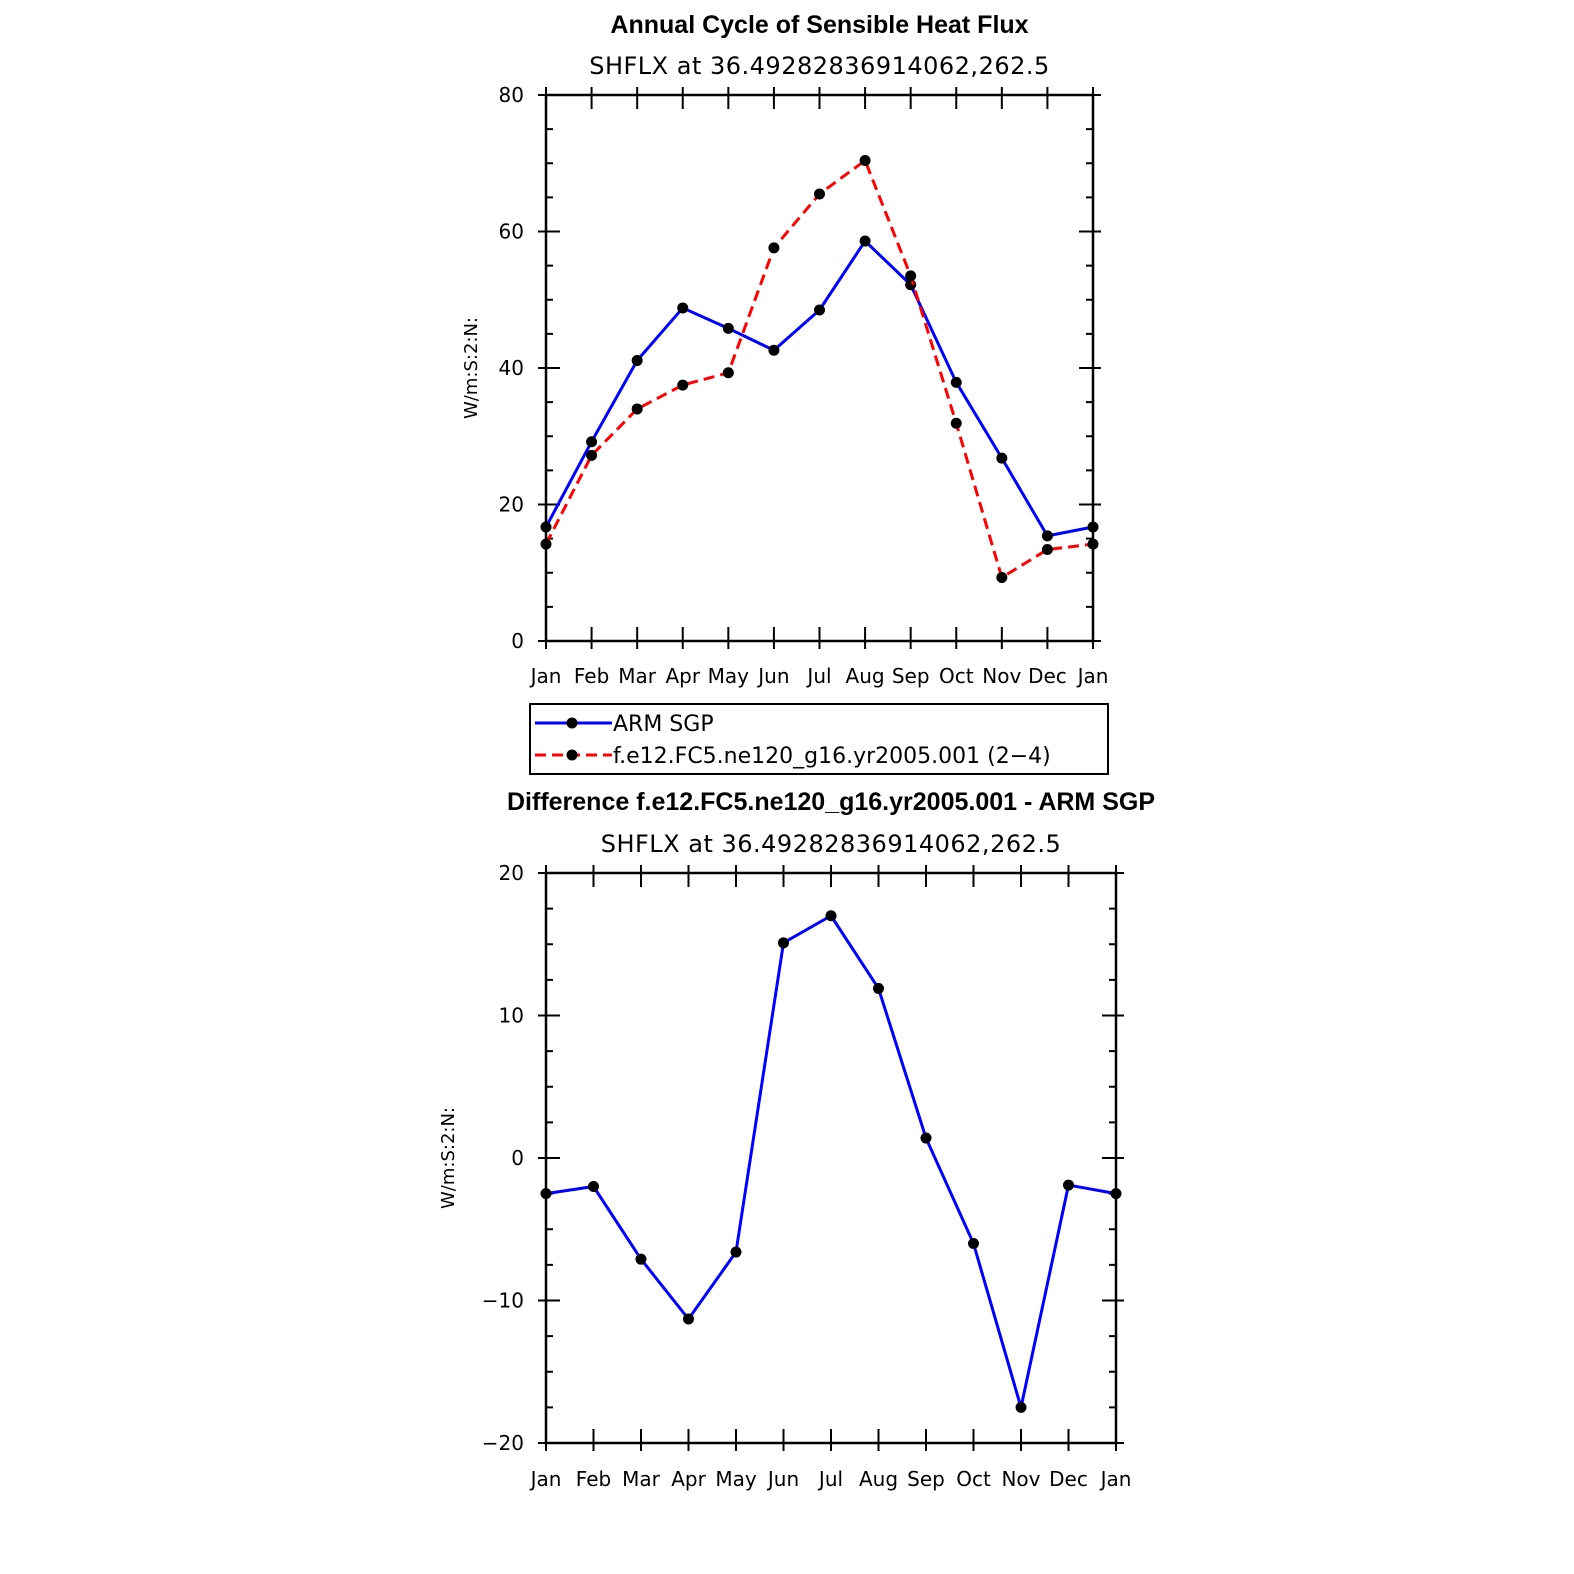  I want to click on y-tick-label: 80, so click(511, 95).